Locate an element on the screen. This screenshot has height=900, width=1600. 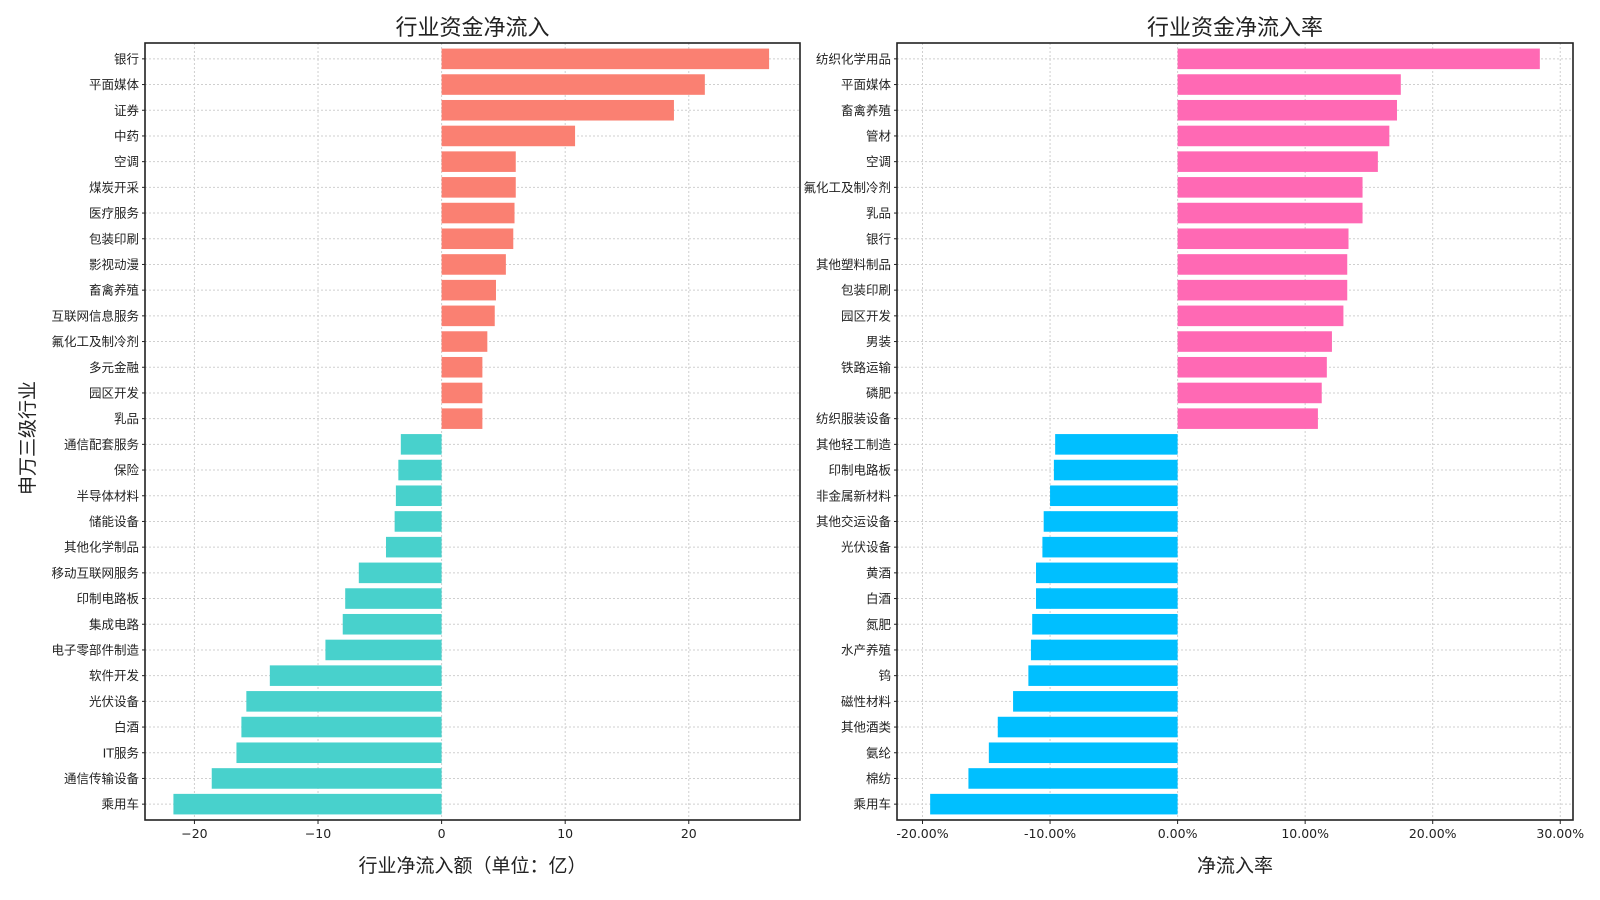
category-label: 软件开发 is located at coordinates (114, 675).